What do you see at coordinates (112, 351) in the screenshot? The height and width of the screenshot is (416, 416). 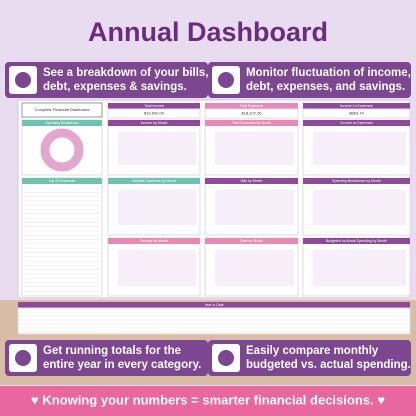 I see `callout-text: Get running totals for the` at bounding box center [112, 351].